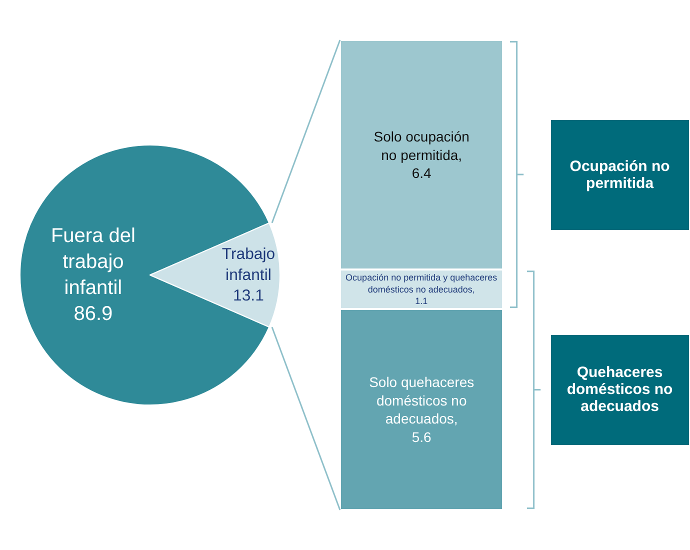 The height and width of the screenshot is (550, 690). I want to click on series-label: Solo quehaceres domésticos no adecuados,, so click(421, 400).